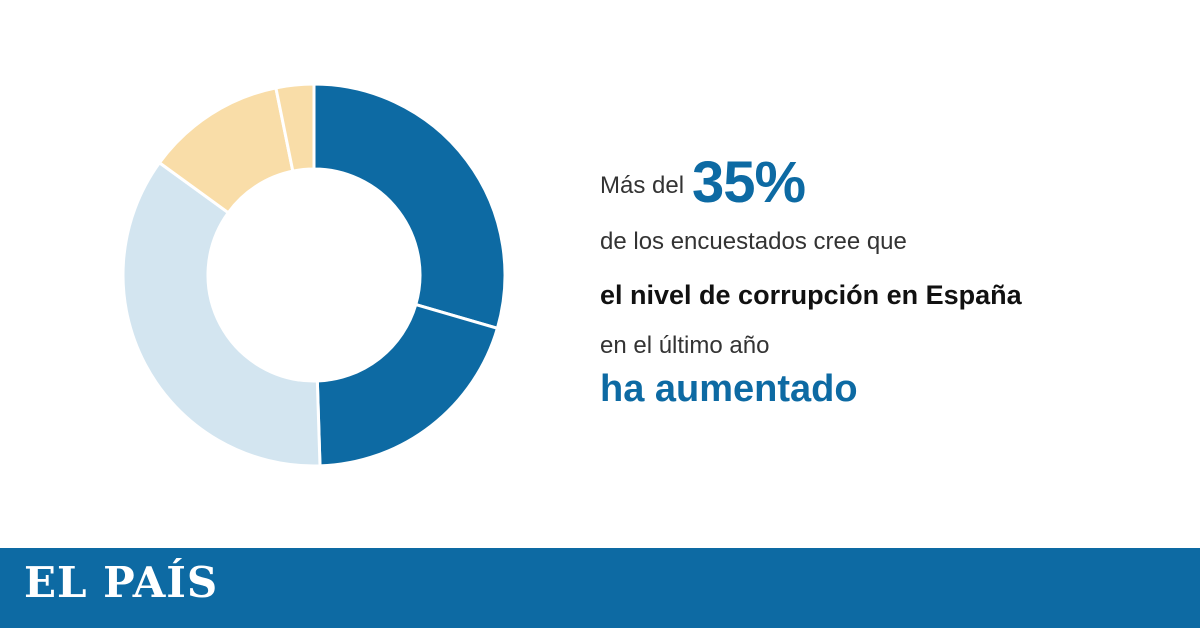 The width and height of the screenshot is (1200, 628). Describe the element at coordinates (749, 182) in the screenshot. I see `headline-percent-value: 35%` at that location.